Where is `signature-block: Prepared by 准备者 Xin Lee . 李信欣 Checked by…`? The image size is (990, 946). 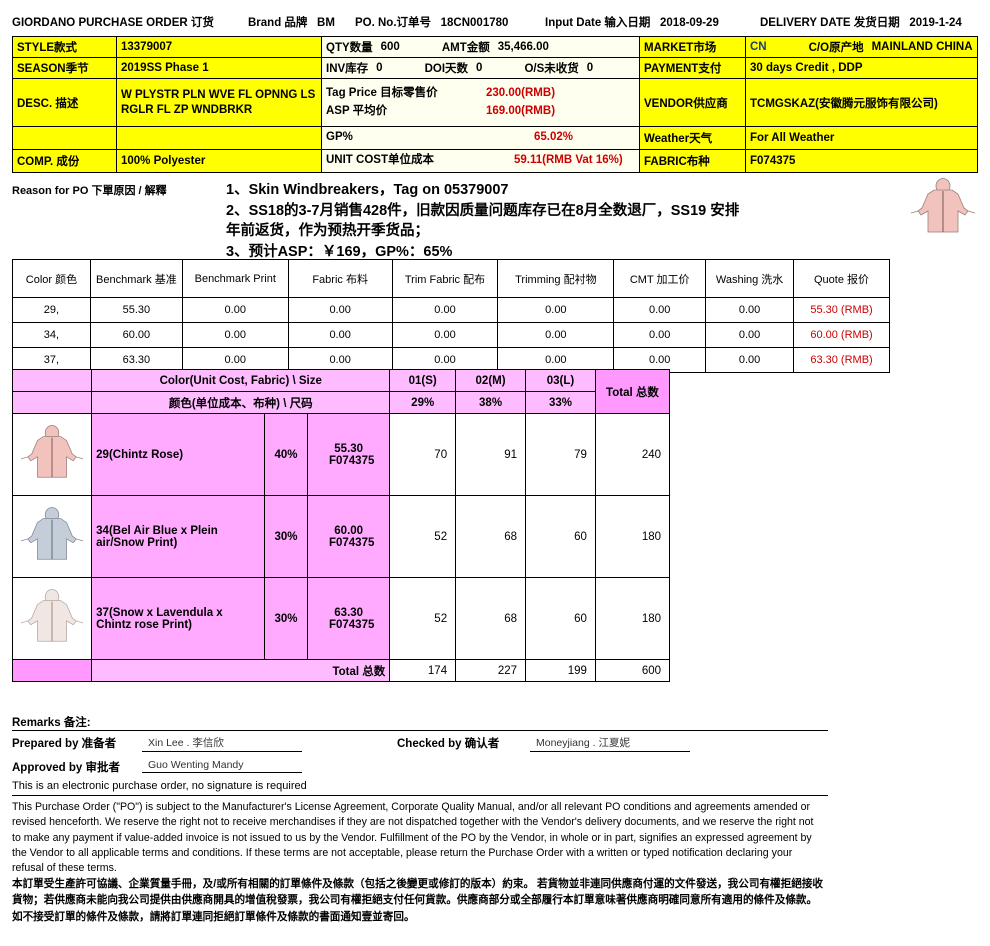
signature-block: Prepared by 准备者 Xin Lee . 李信欣 Checked by… is located at coordinates (427, 755).